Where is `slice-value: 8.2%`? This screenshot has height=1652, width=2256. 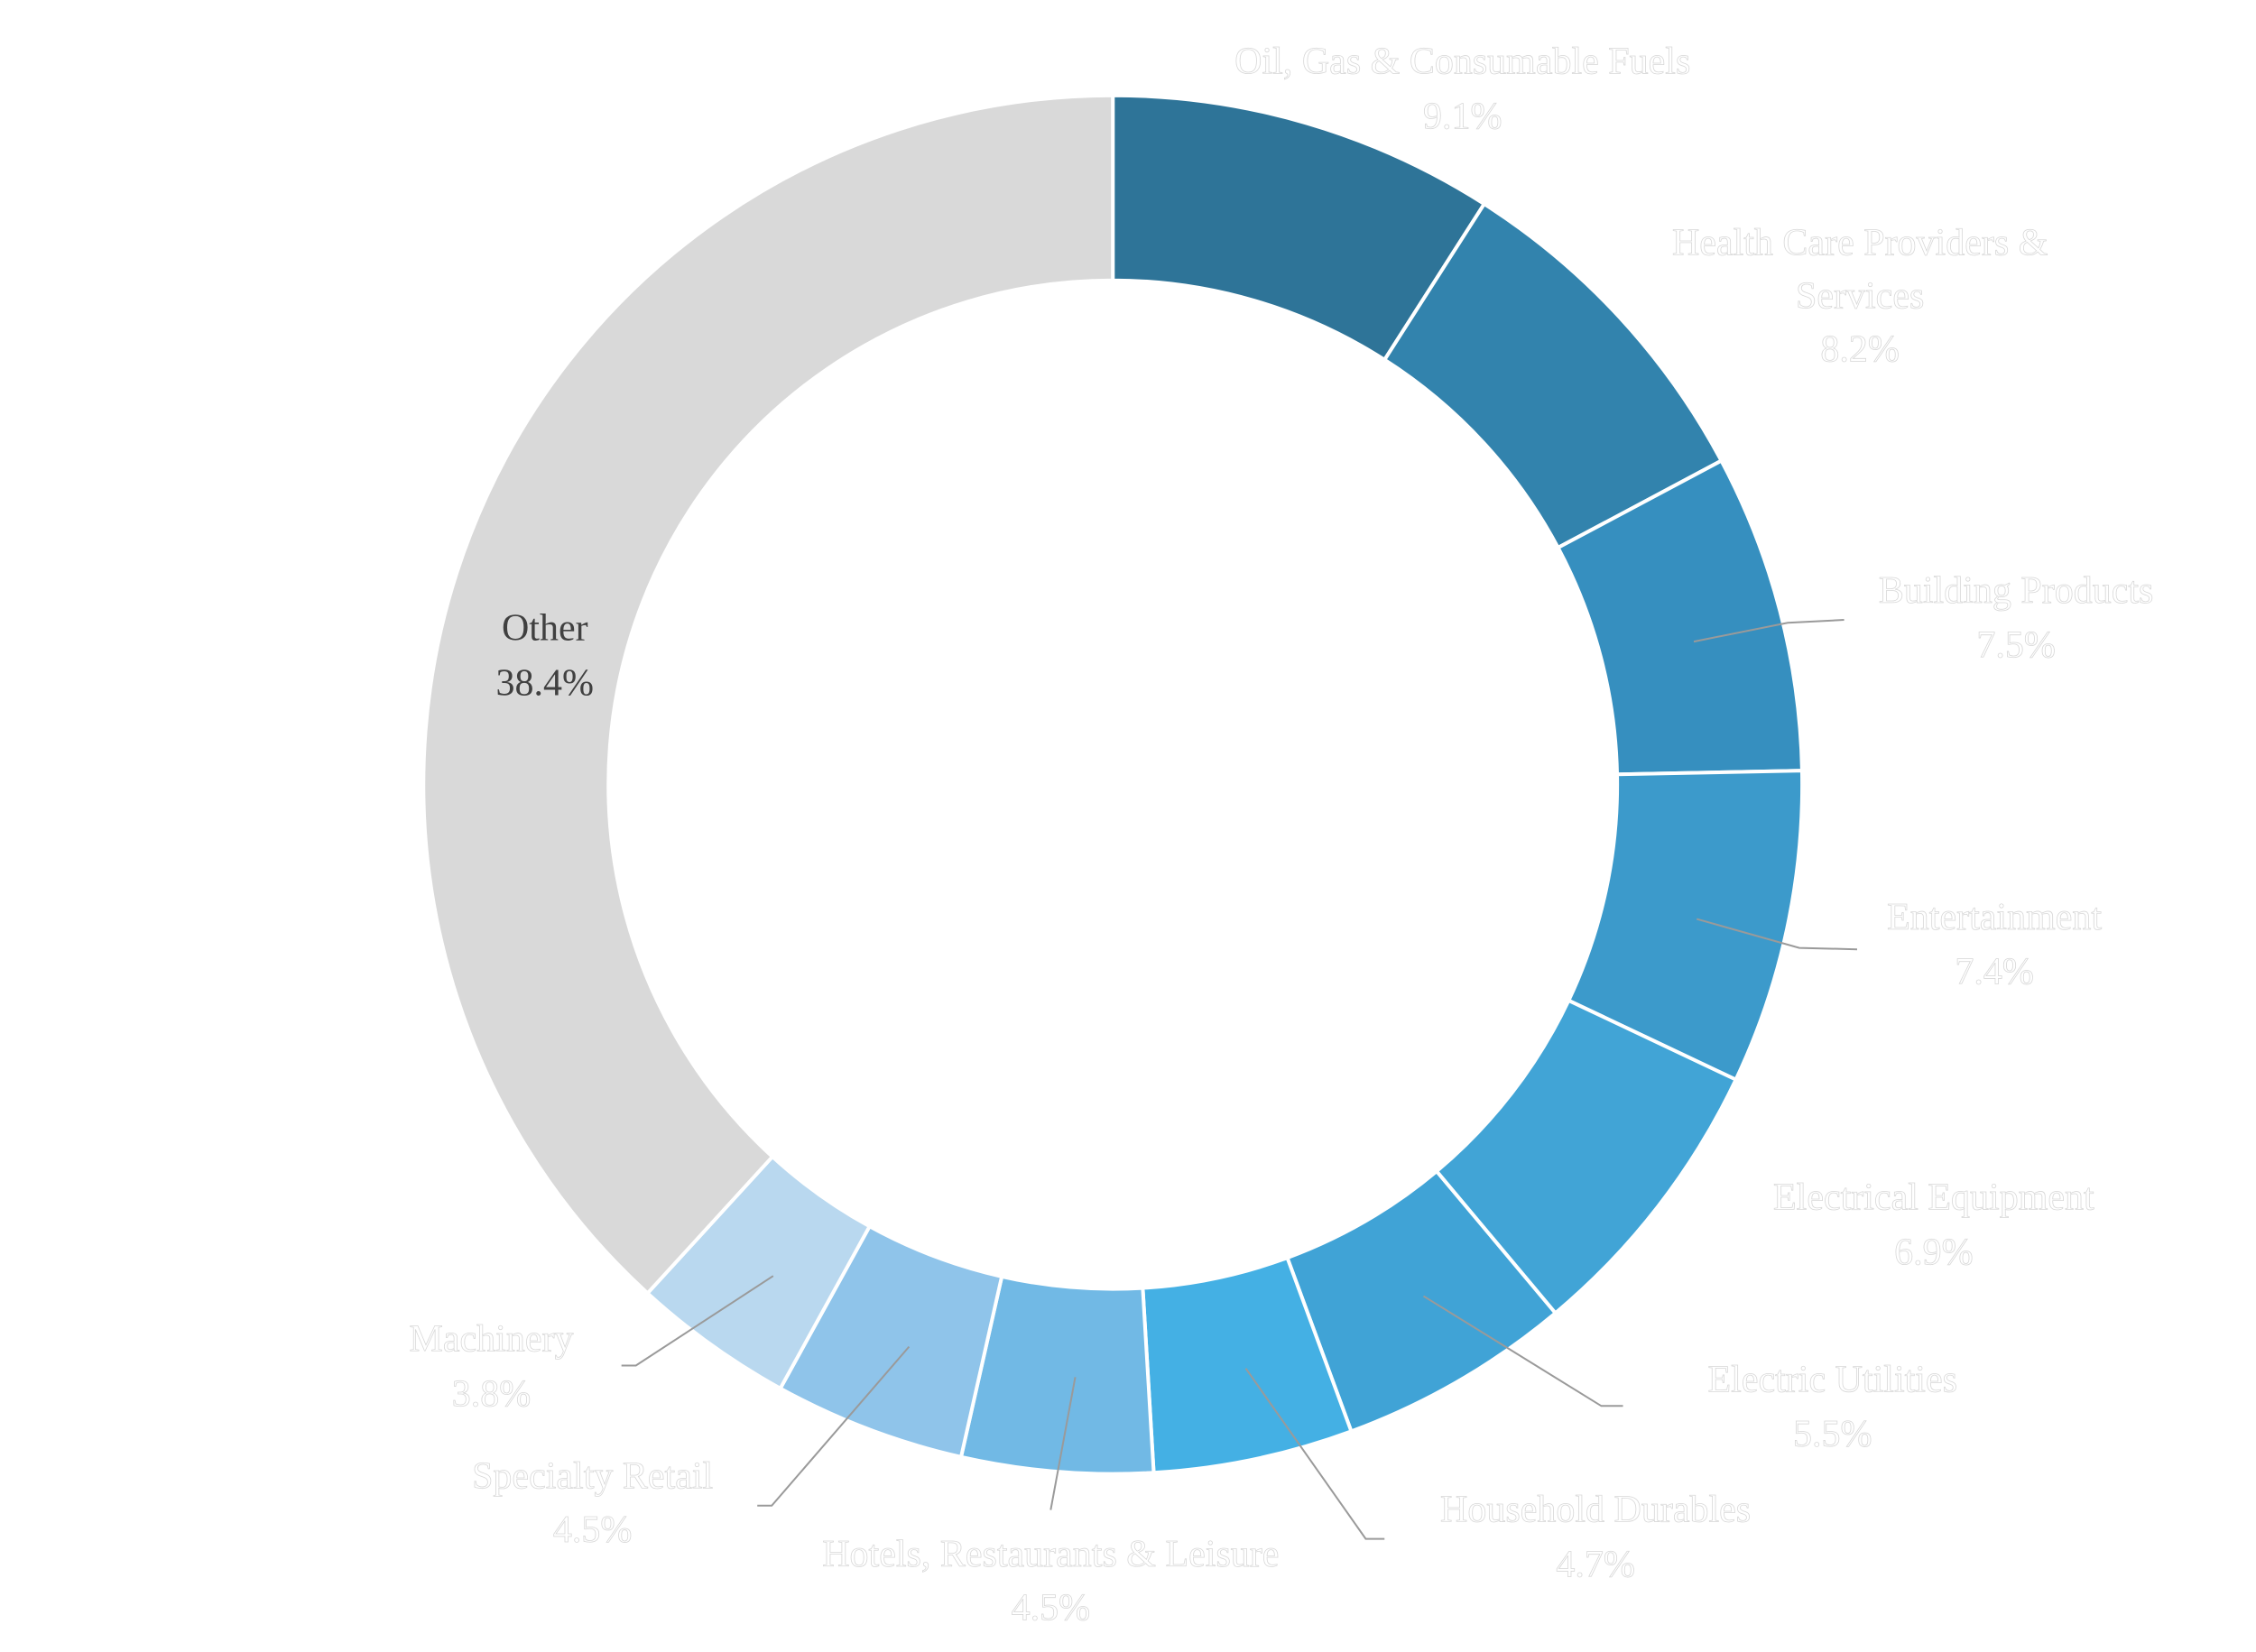 slice-value: 8.2% is located at coordinates (1860, 349).